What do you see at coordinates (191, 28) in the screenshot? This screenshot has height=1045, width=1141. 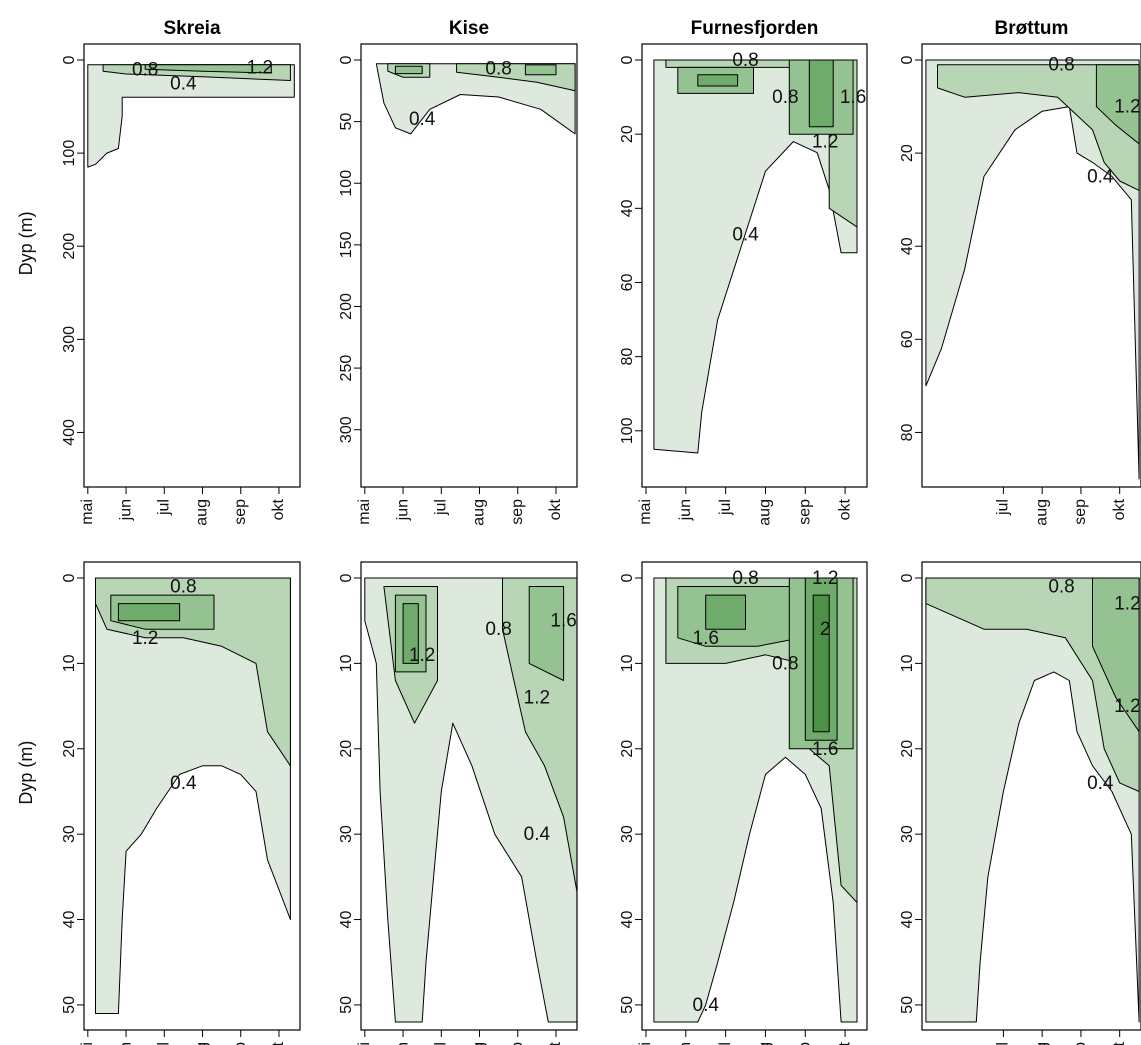 I see `panel-title: Skreia` at bounding box center [191, 28].